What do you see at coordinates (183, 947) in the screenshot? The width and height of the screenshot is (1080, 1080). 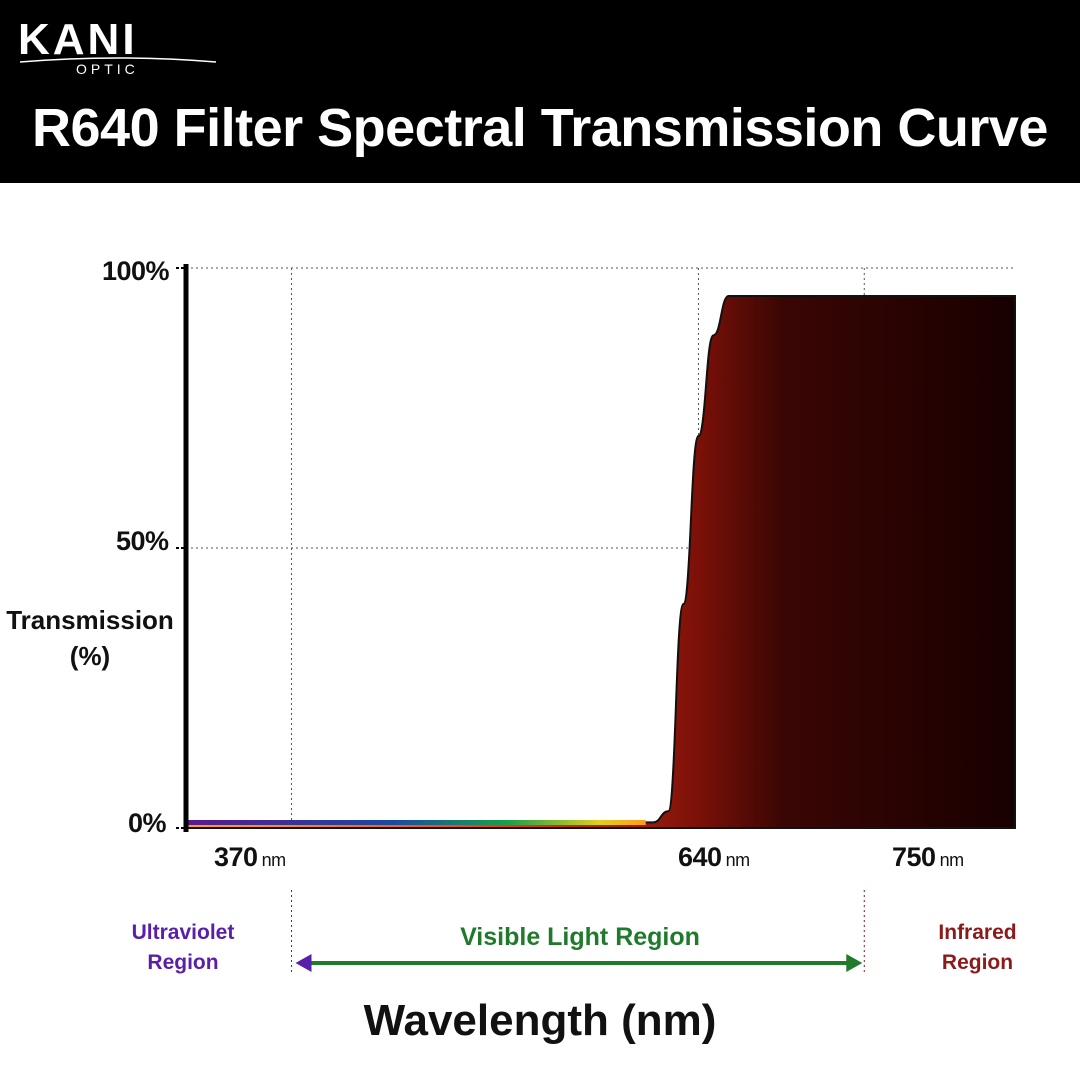 I see `ultraviolet-region-label: Ultraviolet Region` at bounding box center [183, 947].